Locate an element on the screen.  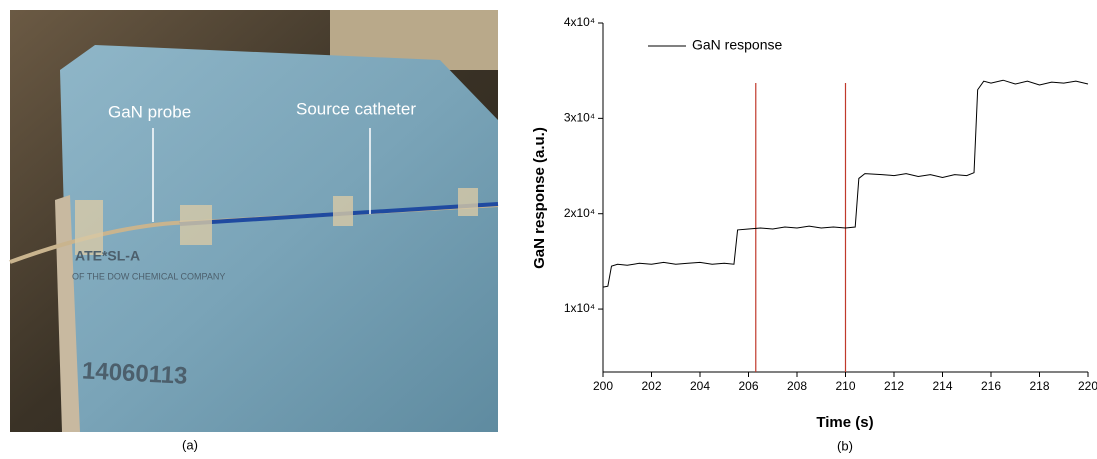
x-tick-label: 208 is located at coordinates (797, 386).